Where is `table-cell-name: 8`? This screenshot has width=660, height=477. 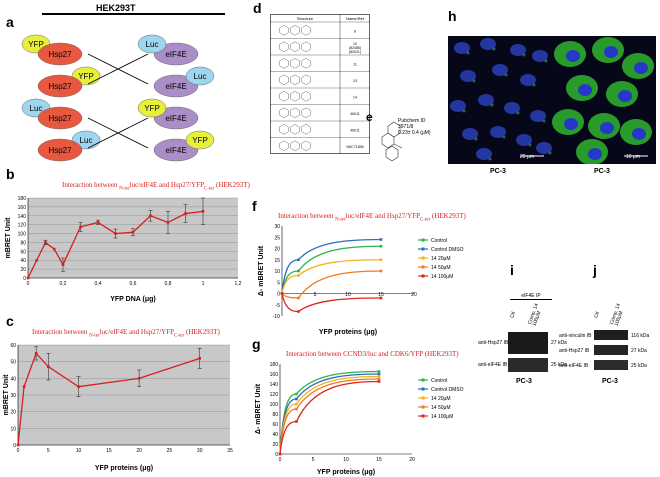 table-cell-name: 8 is located at coordinates (355, 31).